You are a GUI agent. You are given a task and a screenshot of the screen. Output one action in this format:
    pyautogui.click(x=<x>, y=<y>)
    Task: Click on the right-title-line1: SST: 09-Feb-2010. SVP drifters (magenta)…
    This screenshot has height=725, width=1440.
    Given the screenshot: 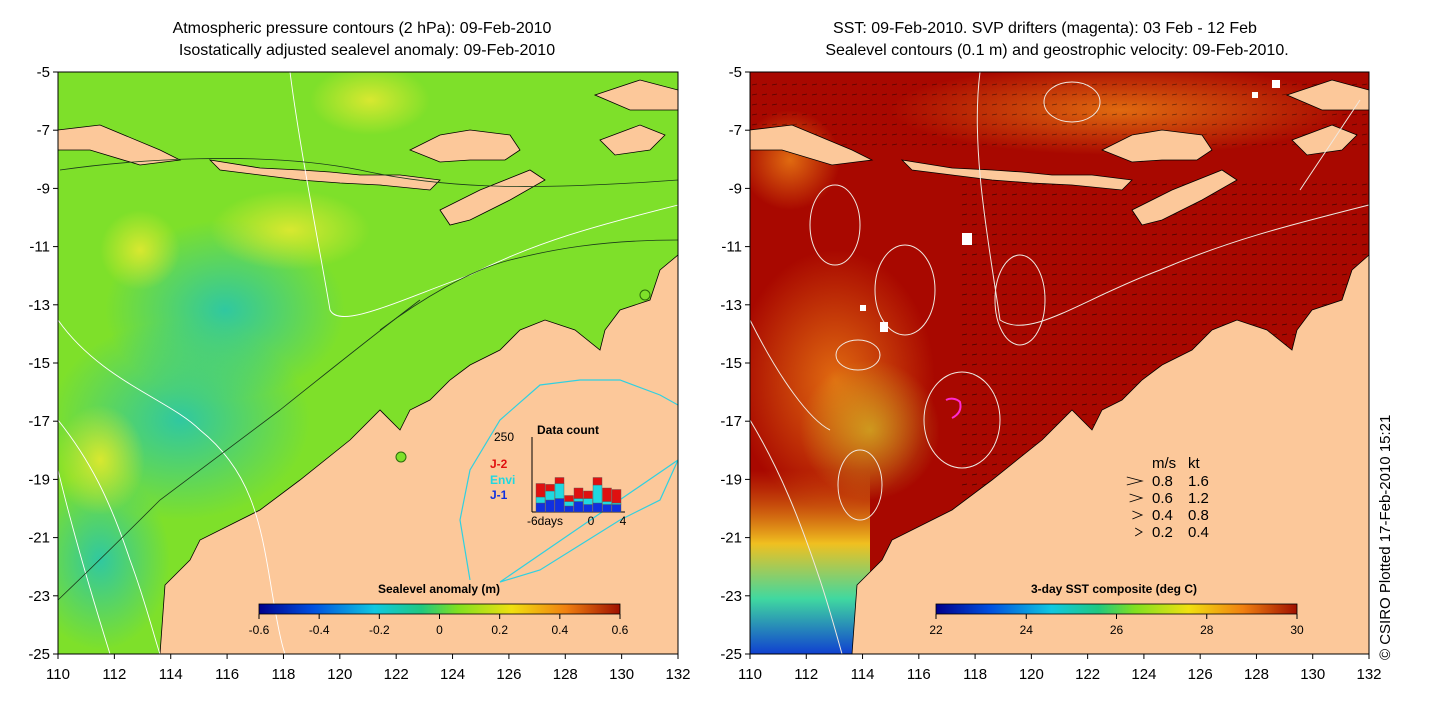 What is the action you would take?
    pyautogui.click(x=1045, y=28)
    